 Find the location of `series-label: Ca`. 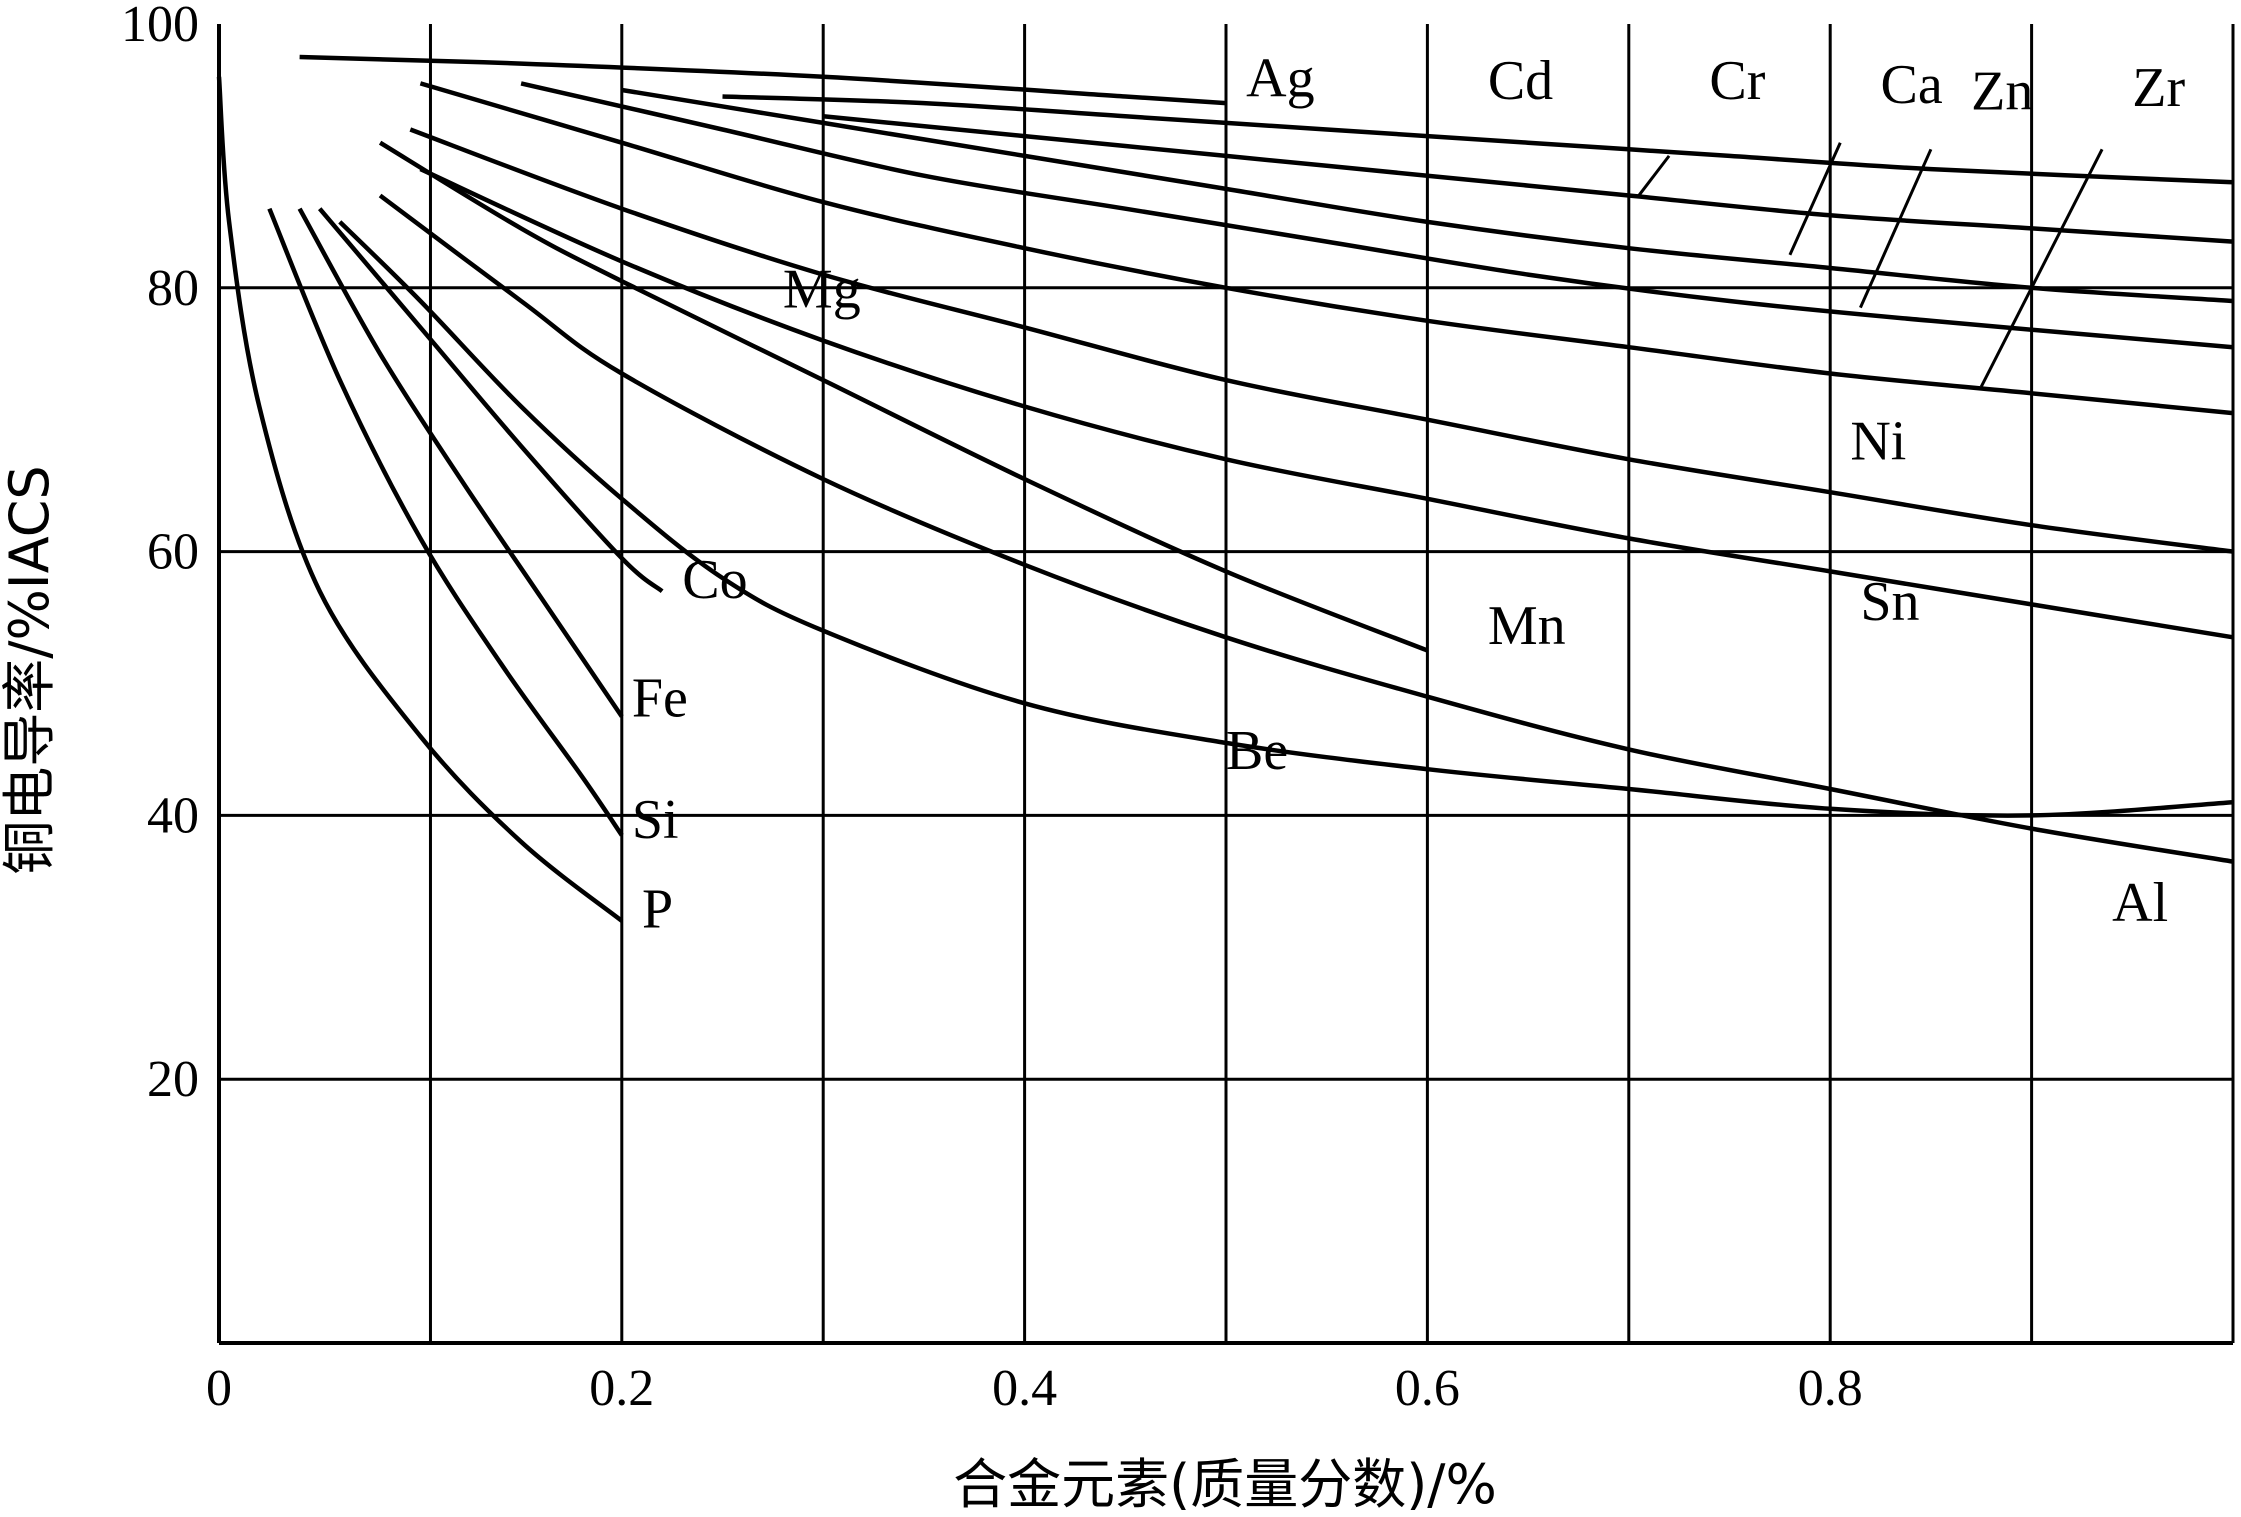

series-label: Ca is located at coordinates (1912, 85).